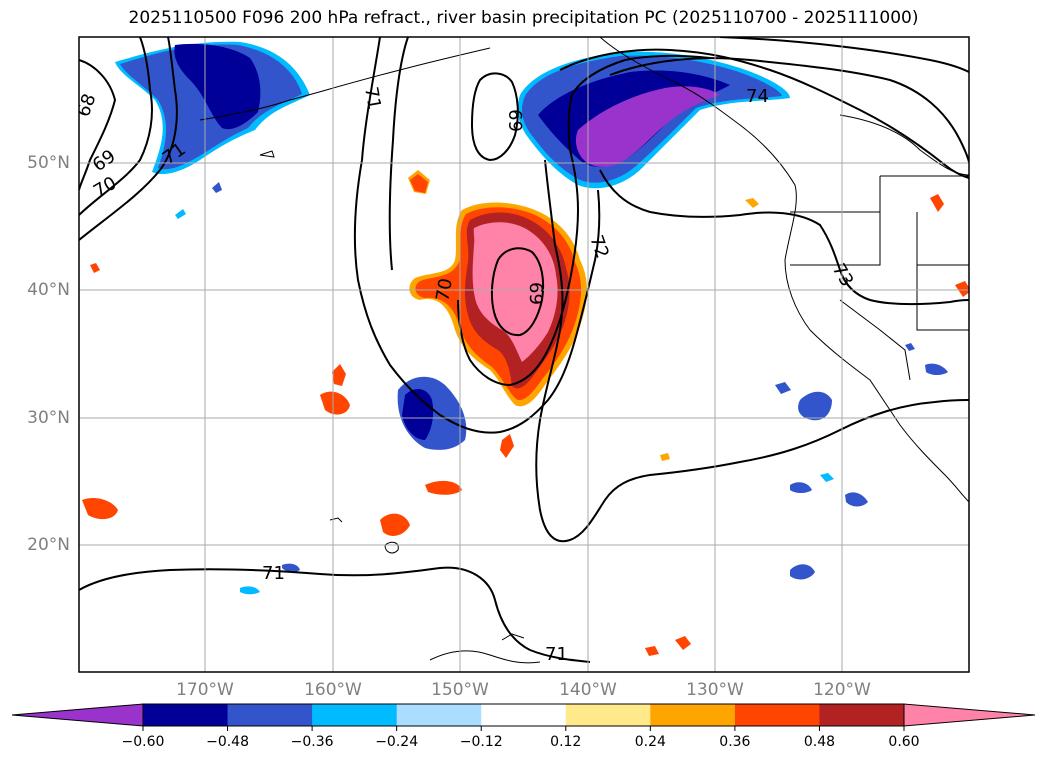 The width and height of the screenshot is (1047, 765). I want to click on colorbar-extend-min, so click(77, 715).